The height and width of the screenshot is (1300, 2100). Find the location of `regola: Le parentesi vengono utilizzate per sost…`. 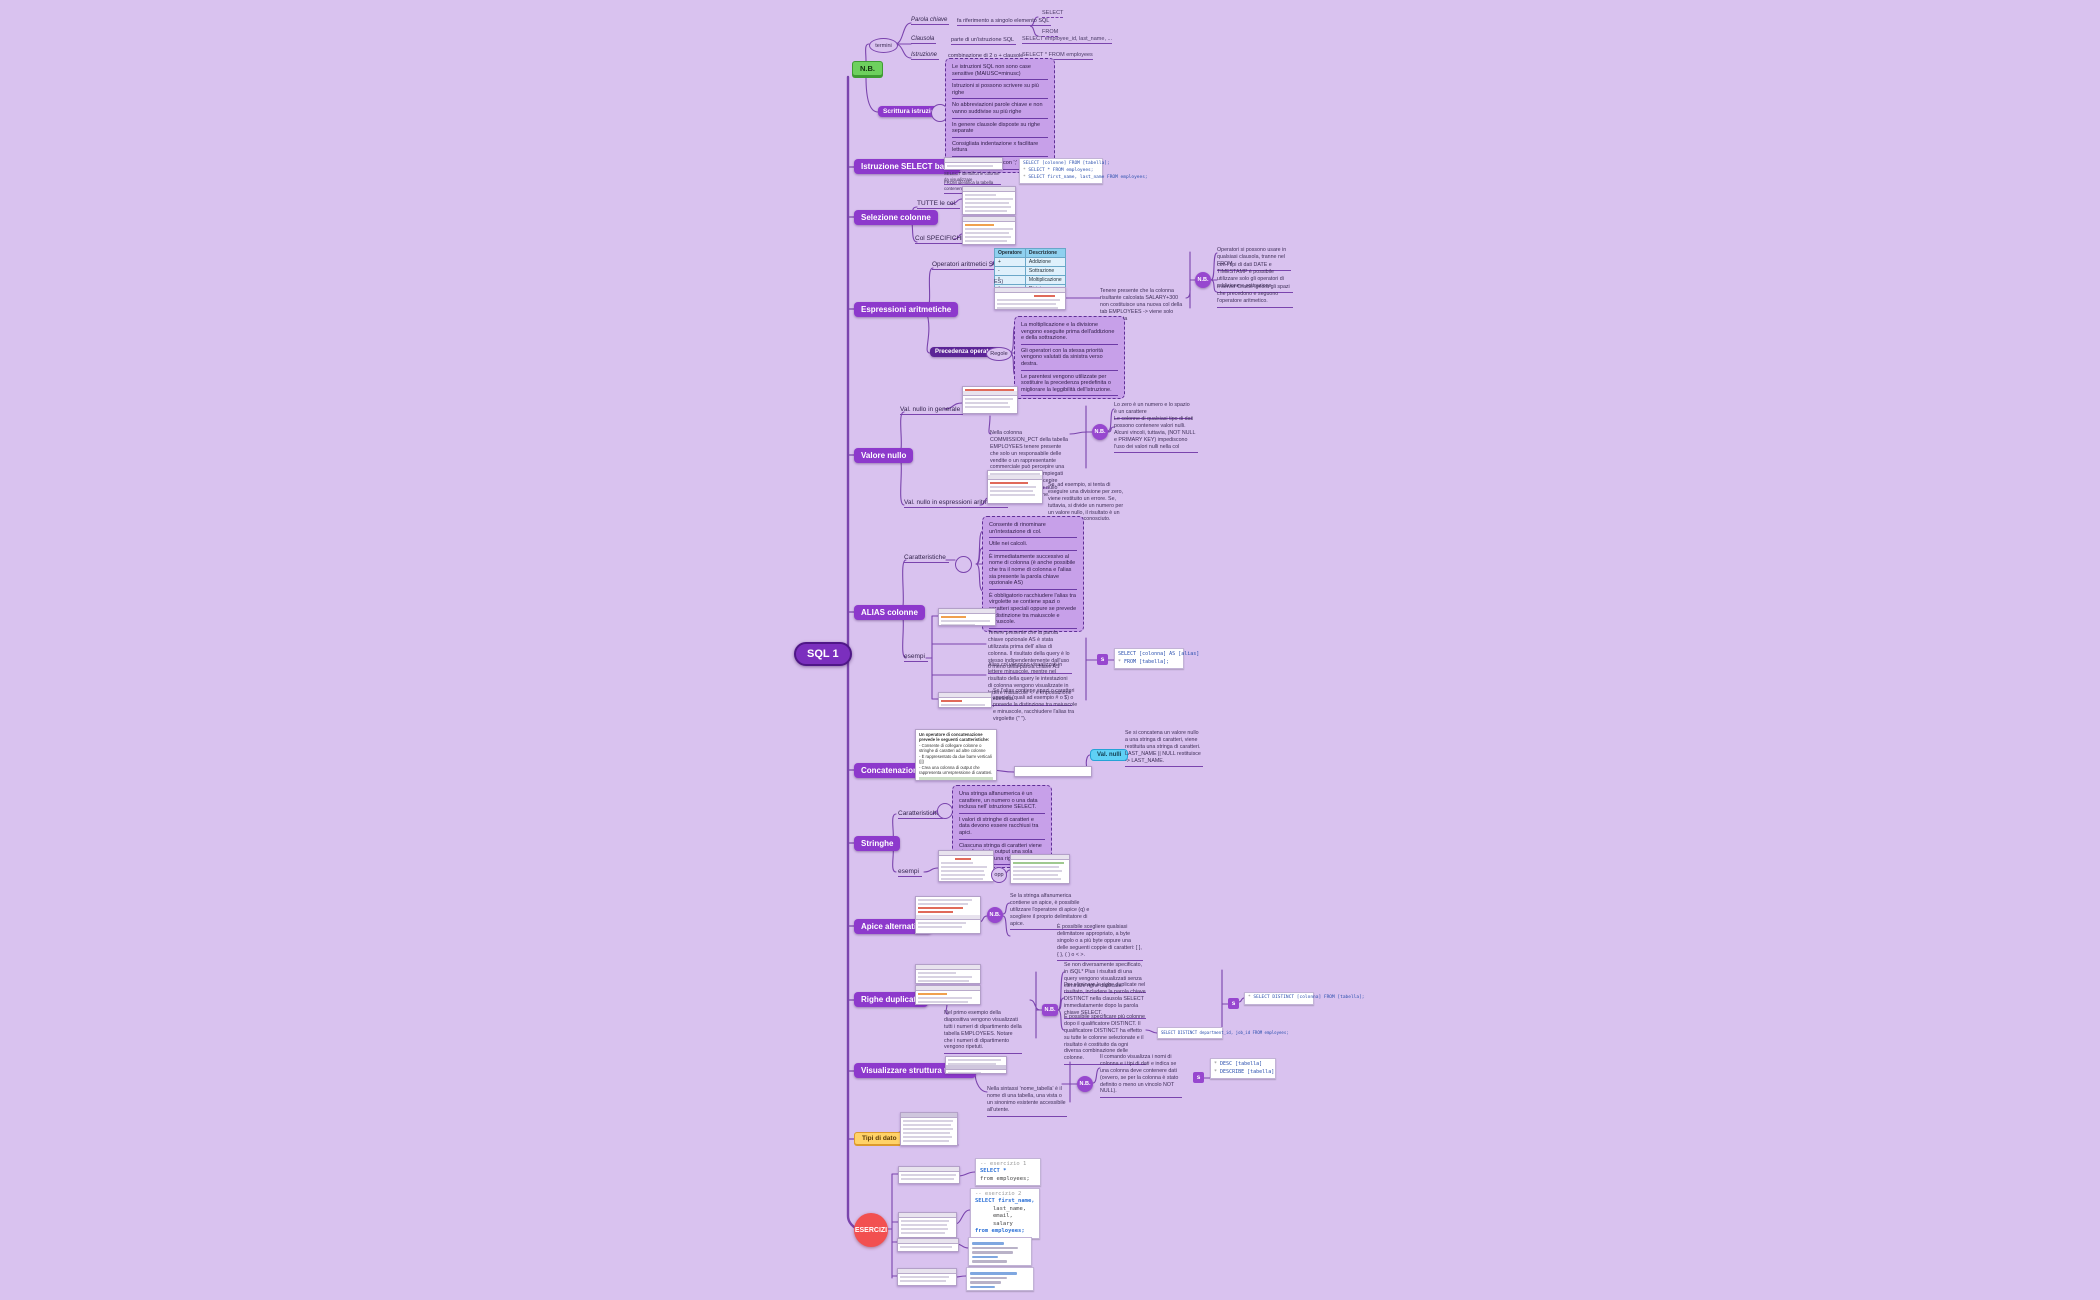

regola: Le parentesi vengono utilizzate per sost… is located at coordinates (1069, 384).